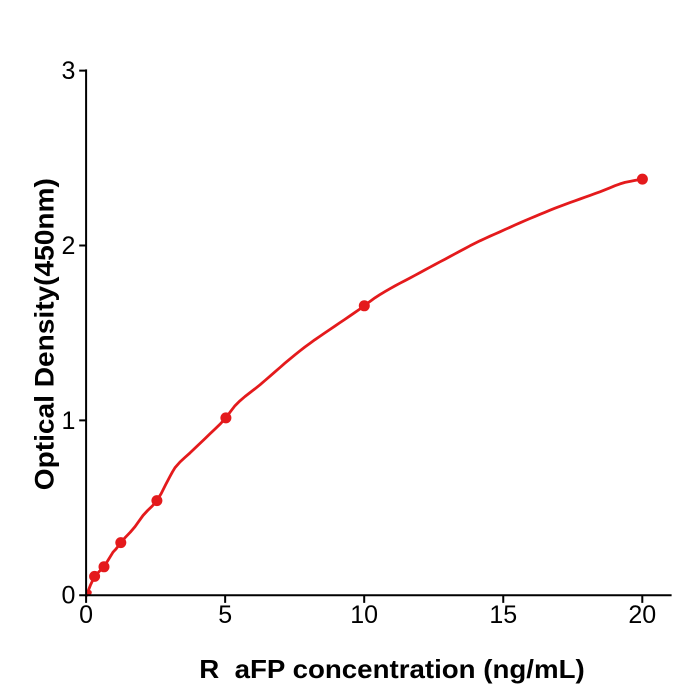 This screenshot has height=700, width=700. I want to click on svg-text: 1, so click(68, 421).